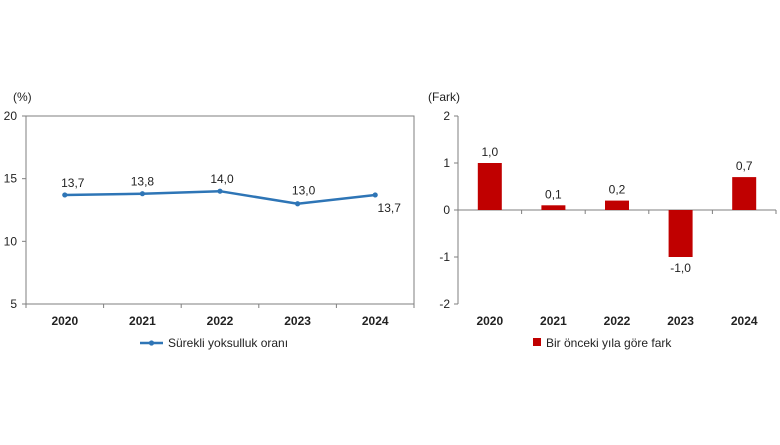 This screenshot has width=780, height=445. I want to click on y-tick-label: 10, so click(11, 241).